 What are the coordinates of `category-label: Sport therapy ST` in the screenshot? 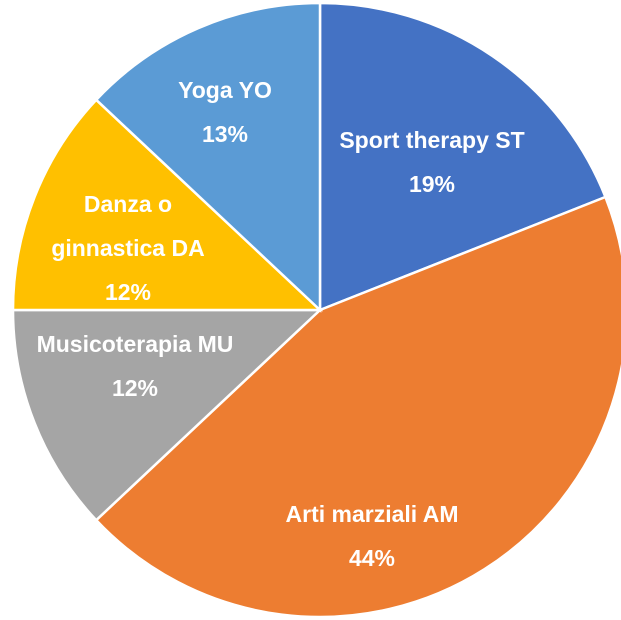 It's located at (432, 140).